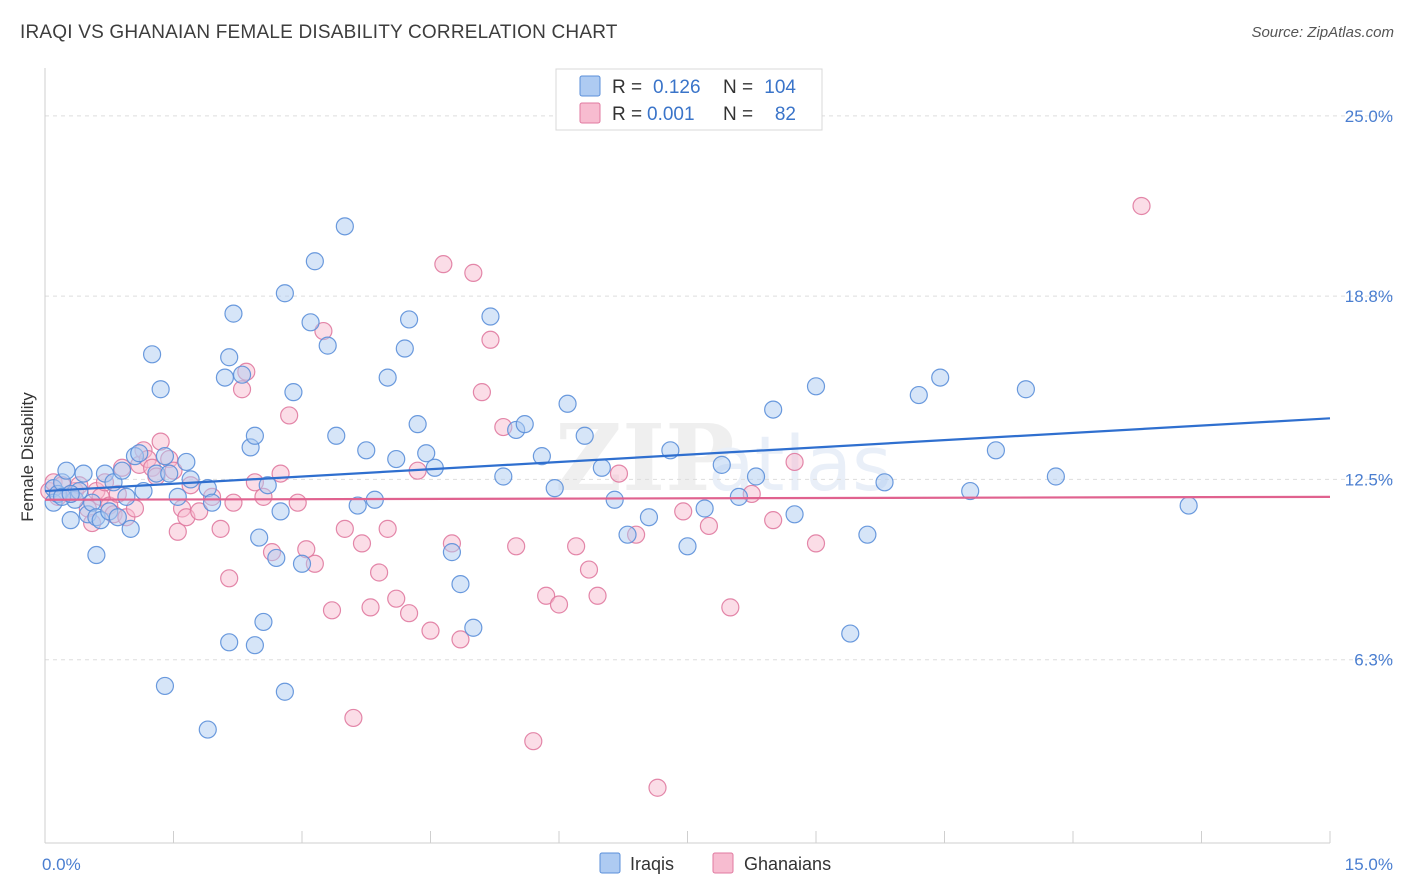  What do you see at coordinates (590, 113) in the screenshot?
I see `legend-swatch-ghanaians` at bounding box center [590, 113].